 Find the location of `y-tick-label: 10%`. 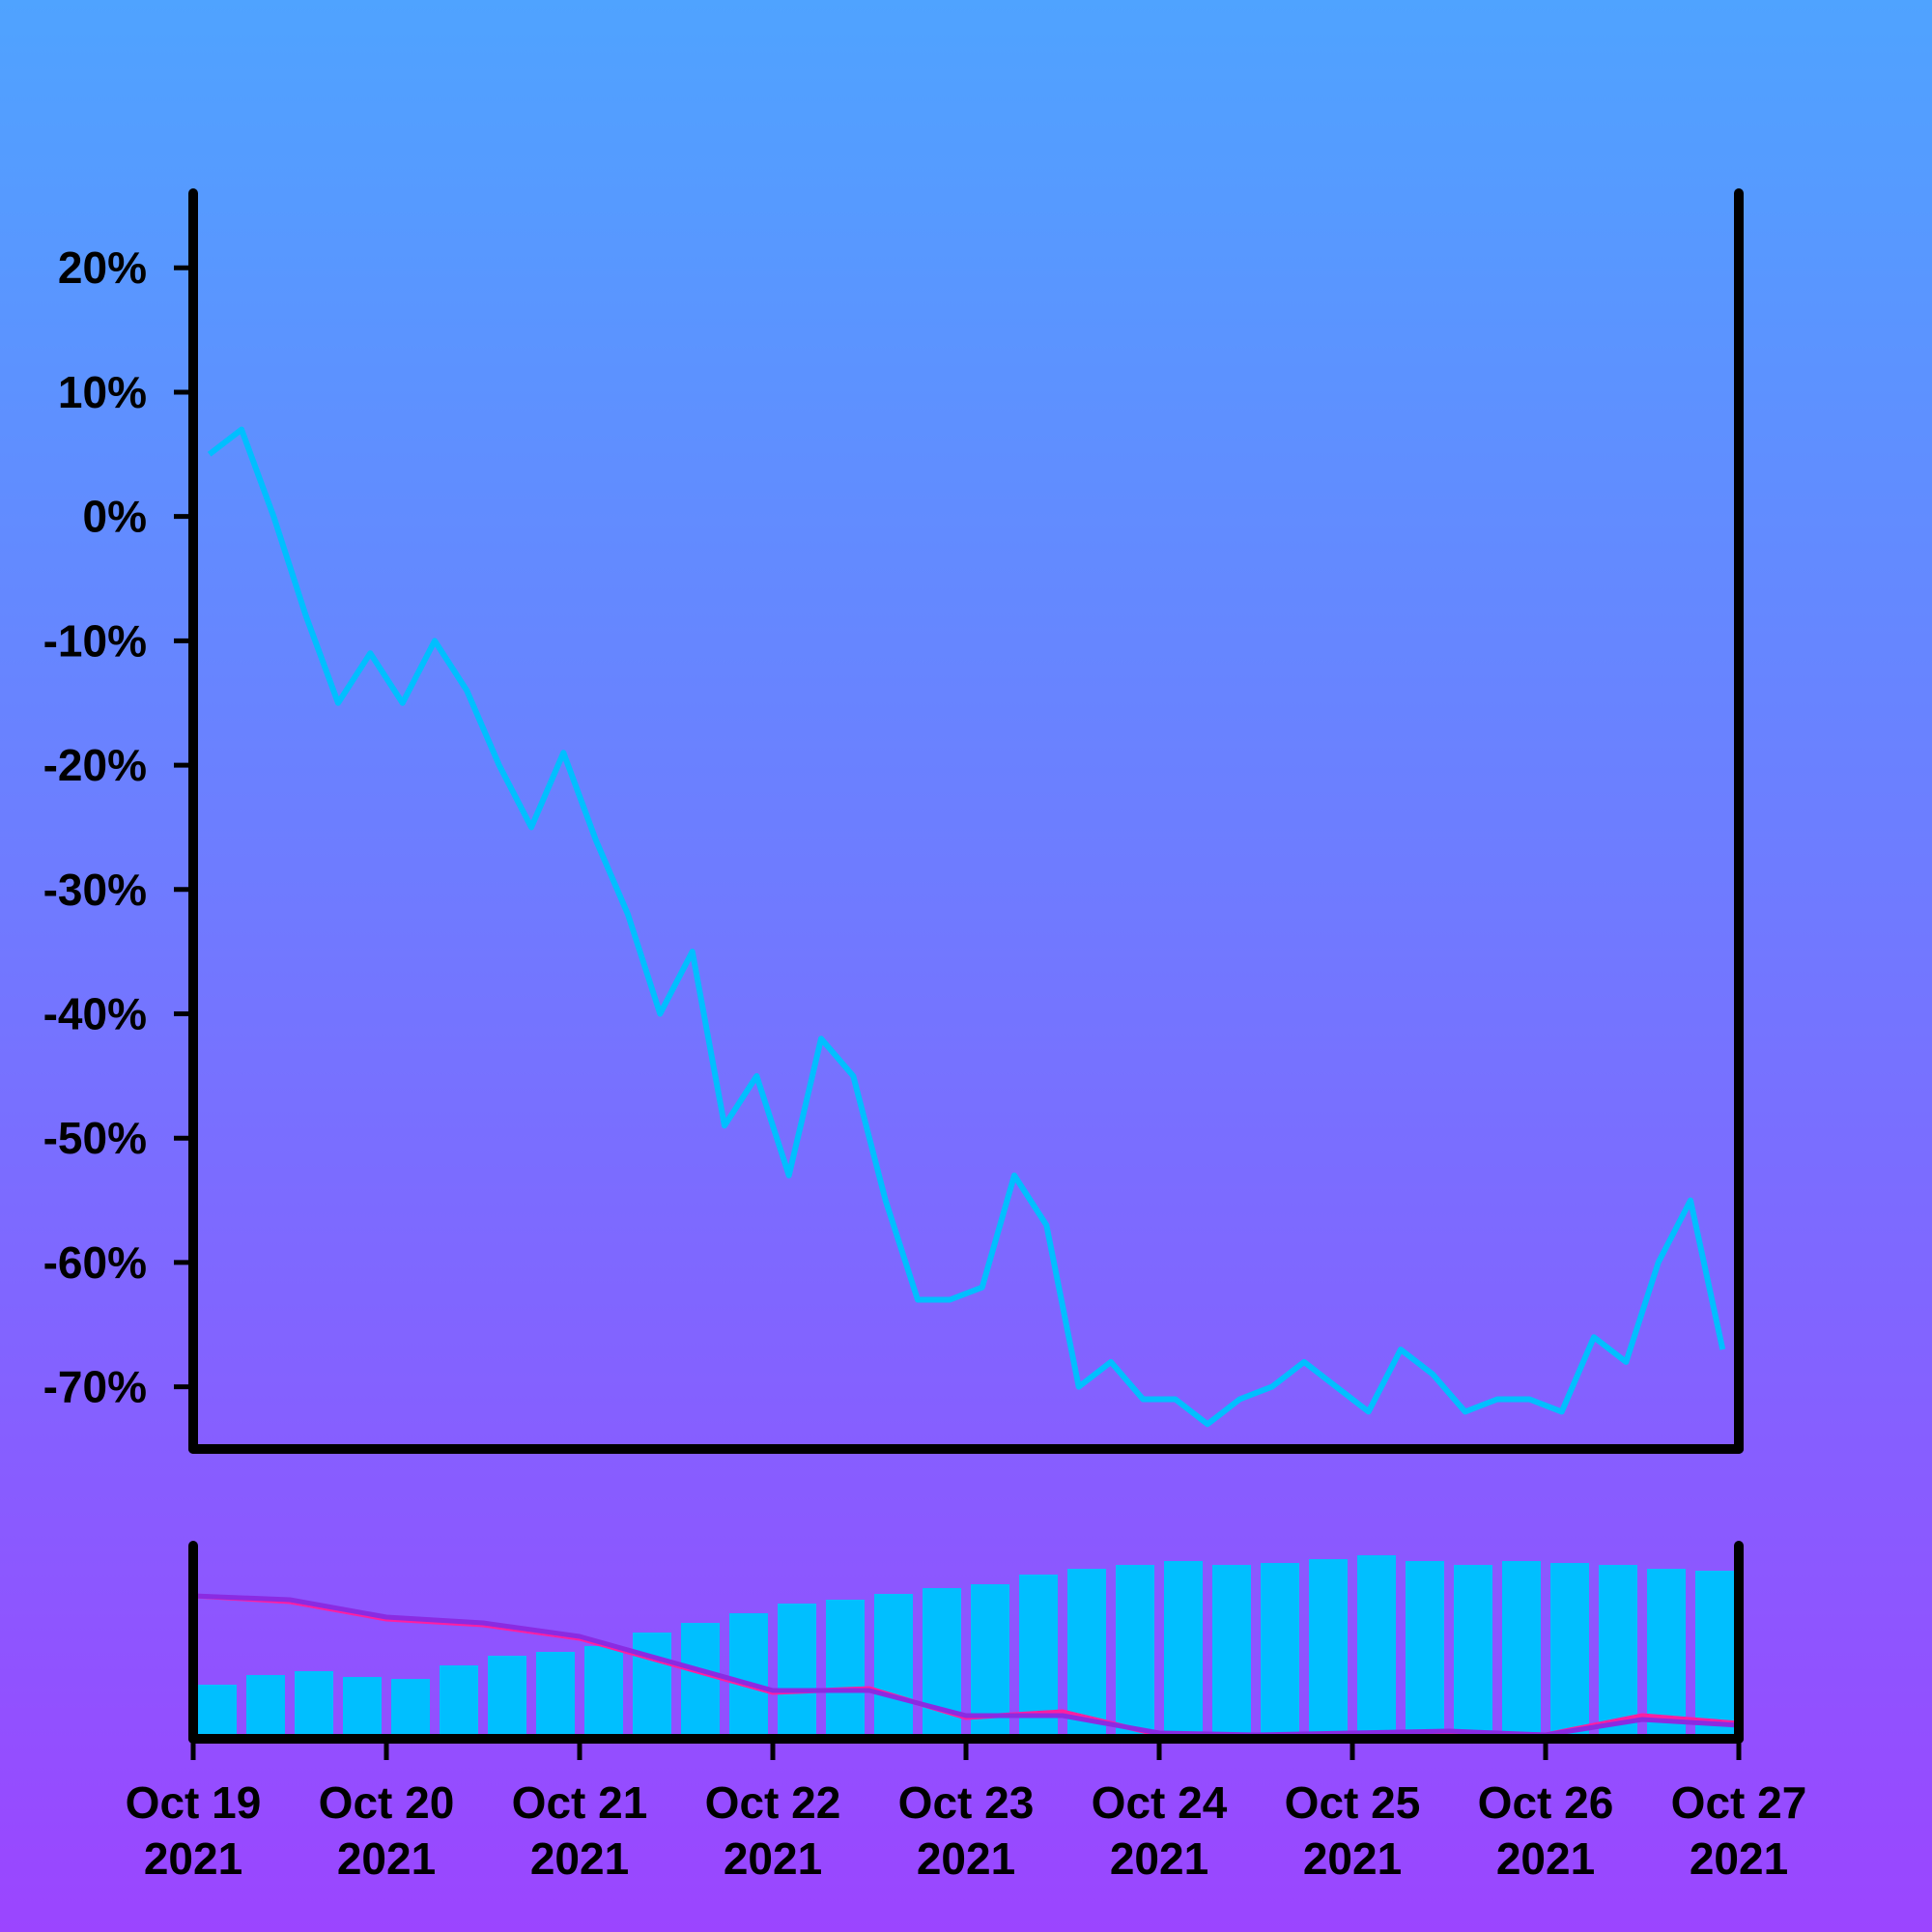

y-tick-label: 10% is located at coordinates (102, 392).